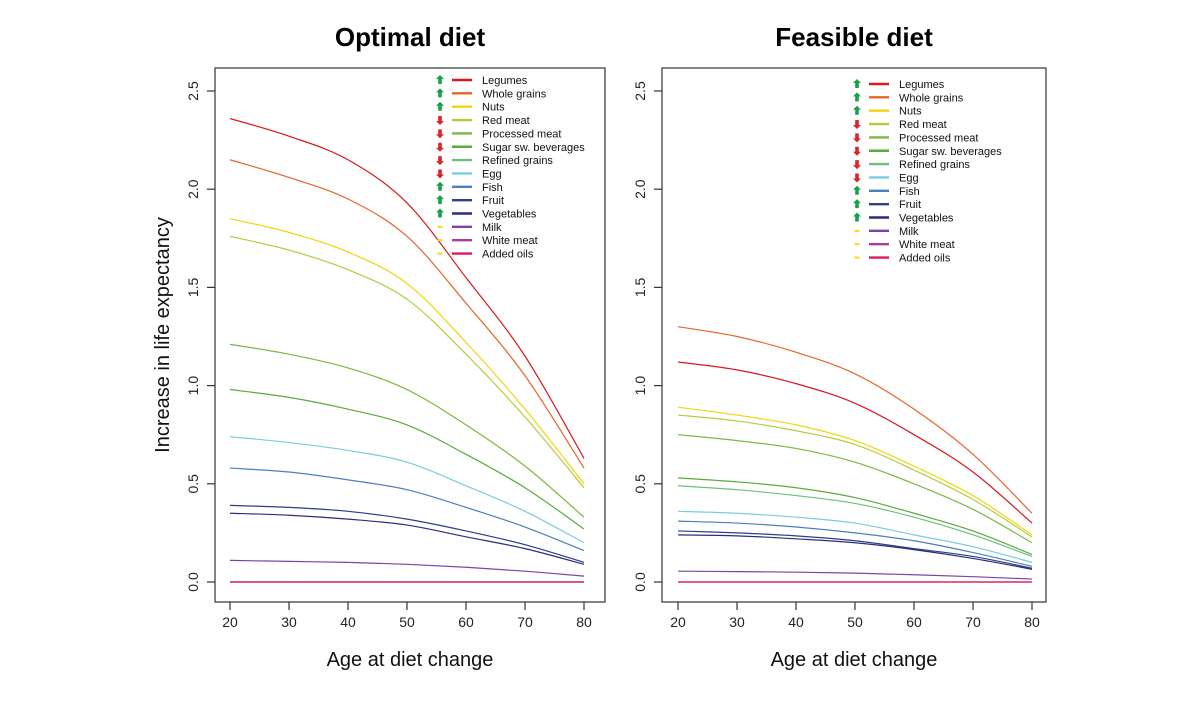 This screenshot has height=701, width=1200. Describe the element at coordinates (640, 582) in the screenshot. I see `y-tick-label: 0.0` at that location.